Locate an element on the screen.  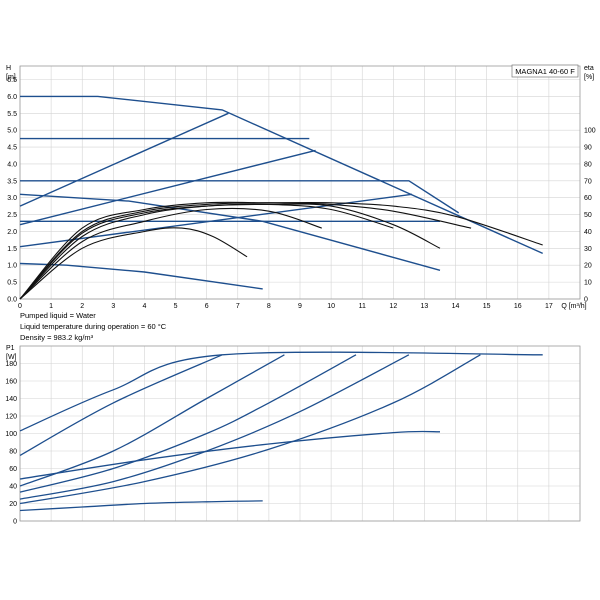
y2-tick-label: 60 is located at coordinates (588, 198).